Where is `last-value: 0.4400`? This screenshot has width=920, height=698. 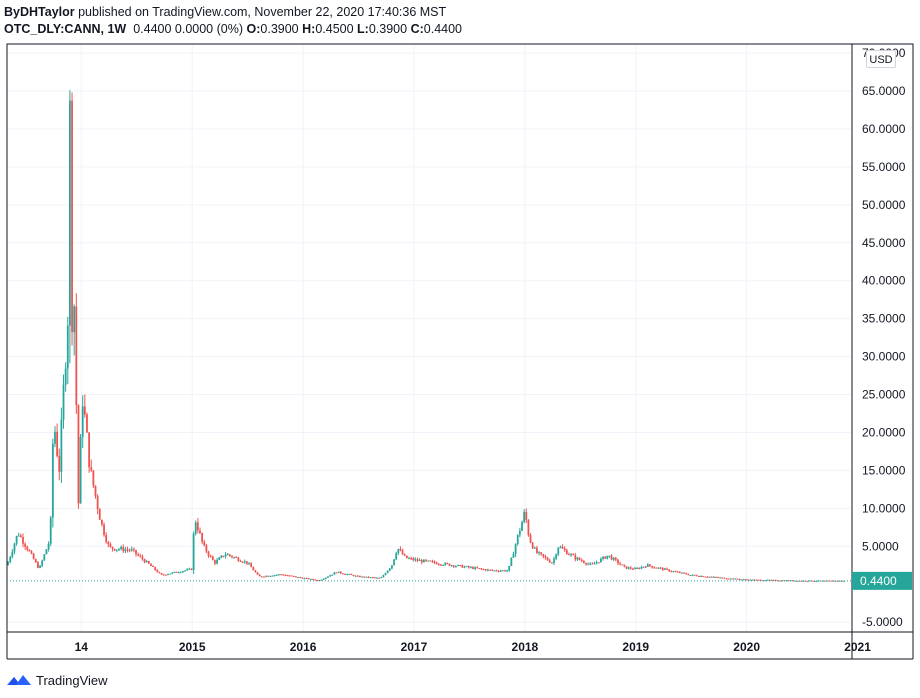
last-value: 0.4400 is located at coordinates (152, 29).